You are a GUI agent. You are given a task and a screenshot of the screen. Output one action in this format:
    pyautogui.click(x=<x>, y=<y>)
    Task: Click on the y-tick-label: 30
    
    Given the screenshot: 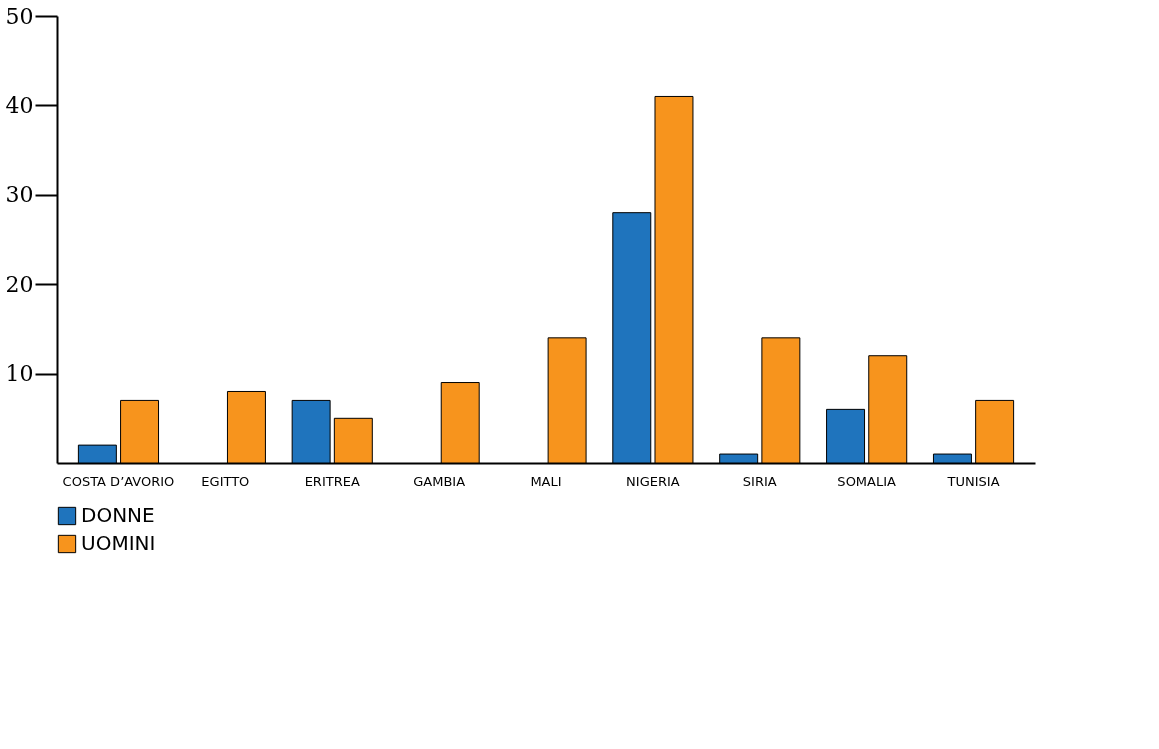 What is the action you would take?
    pyautogui.click(x=19, y=195)
    